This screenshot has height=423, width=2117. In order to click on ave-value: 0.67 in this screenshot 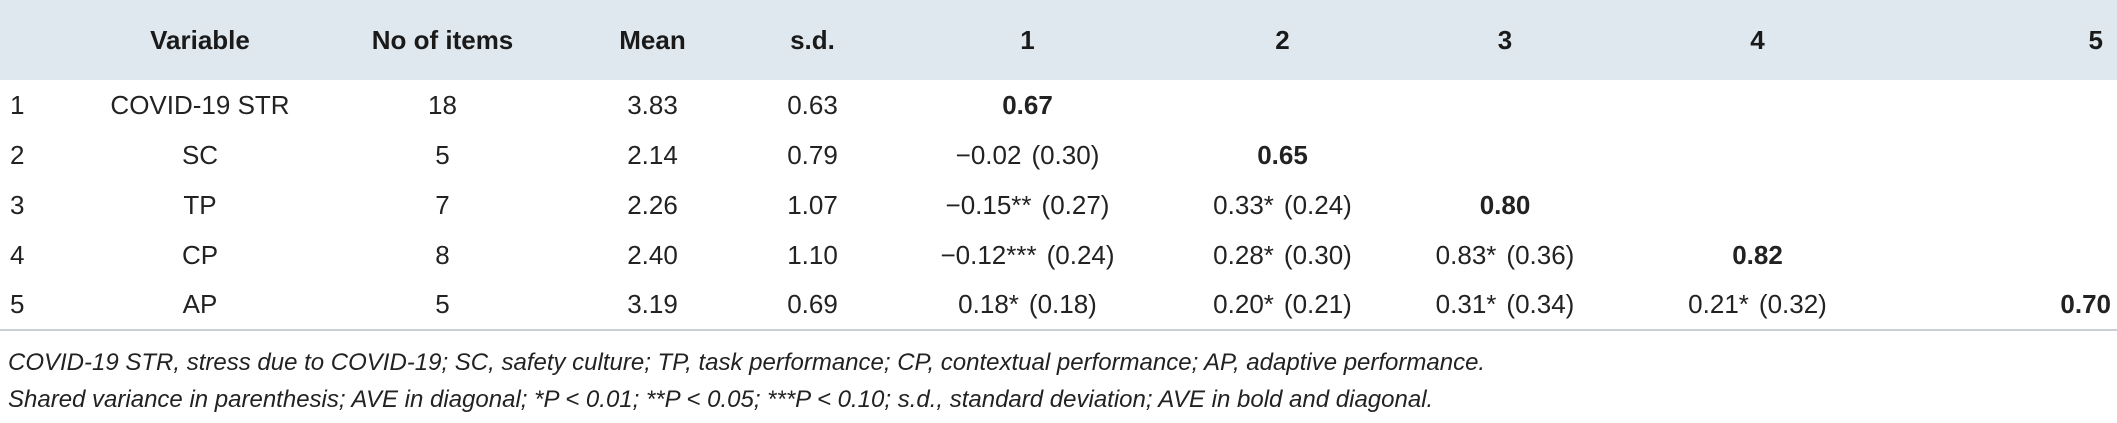, I will do `click(1027, 104)`.